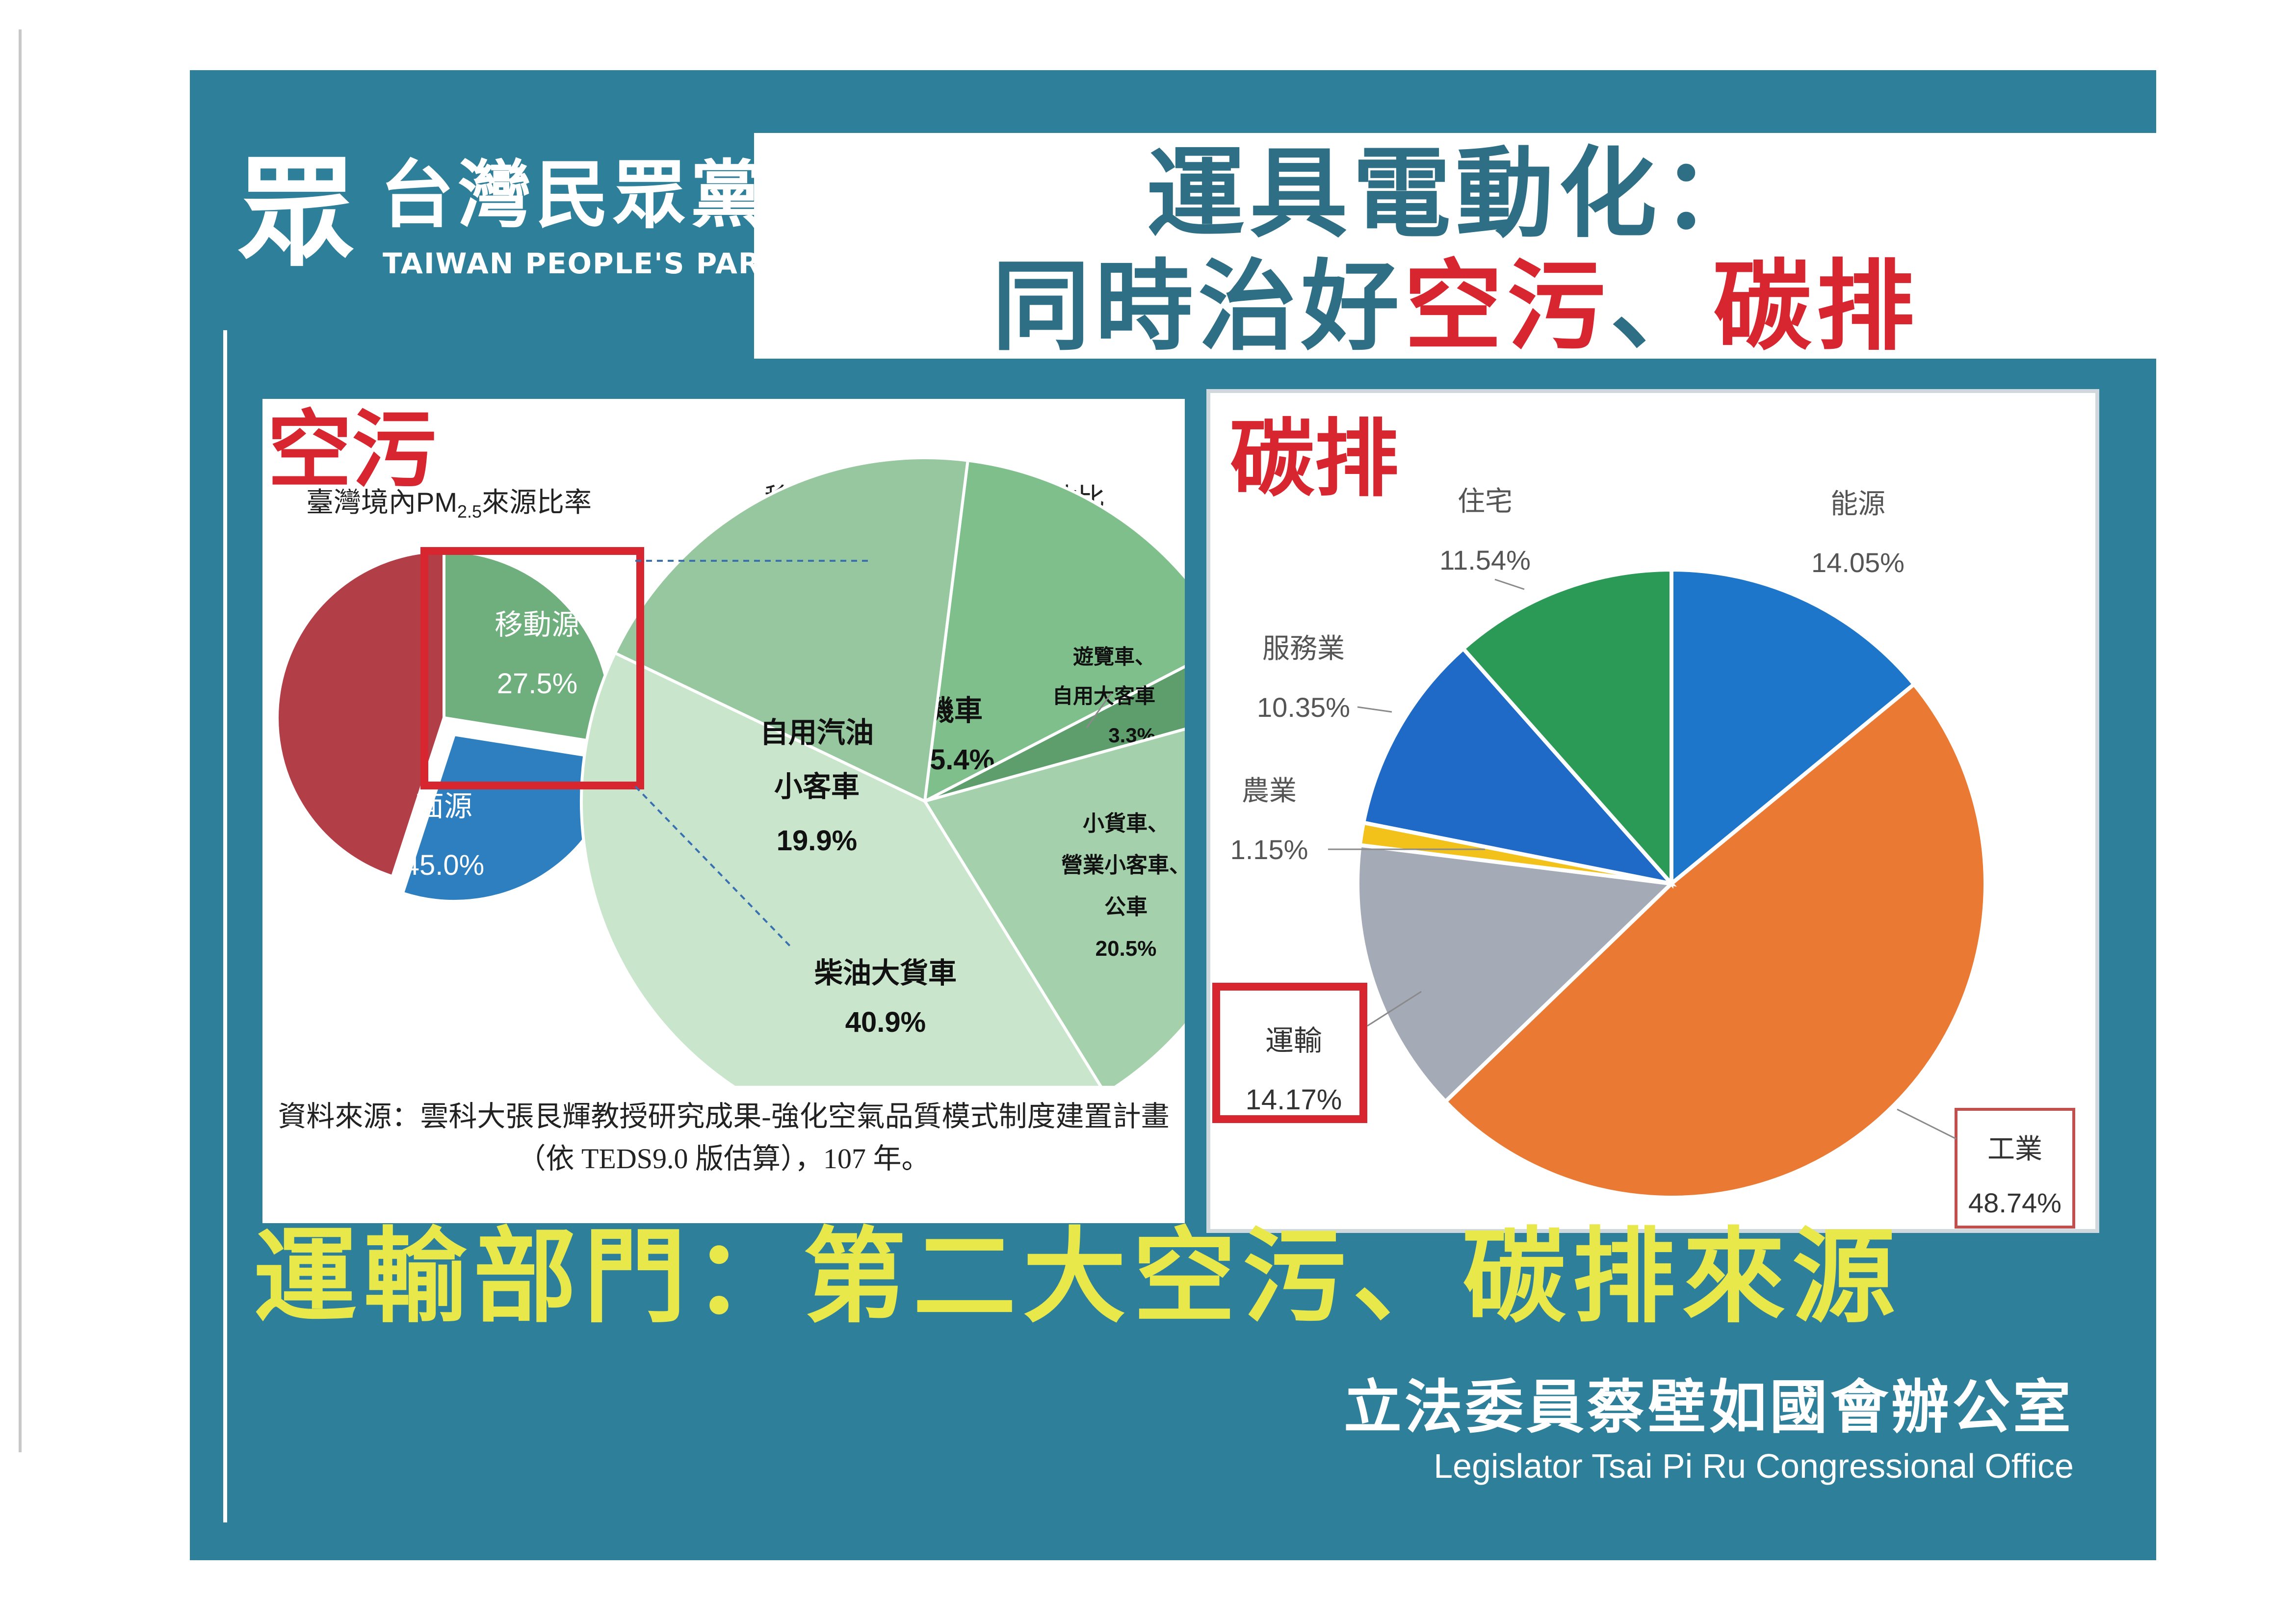 The image size is (2296, 1624). What do you see at coordinates (20, 740) in the screenshot?
I see `scan-edge` at bounding box center [20, 740].